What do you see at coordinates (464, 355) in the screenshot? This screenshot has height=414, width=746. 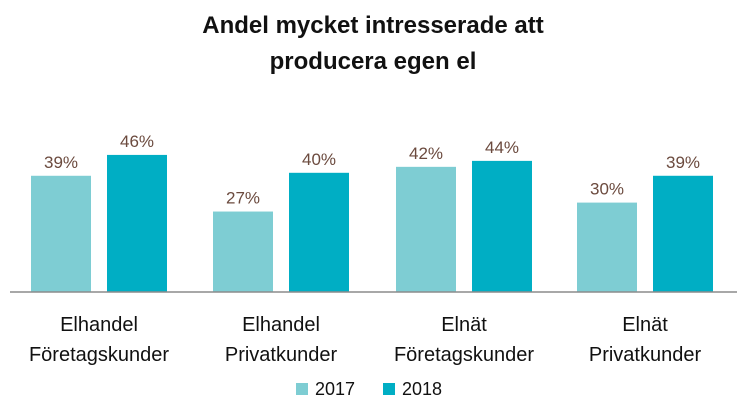 I see `category-label-3-line-2: Företagskunder` at bounding box center [464, 355].